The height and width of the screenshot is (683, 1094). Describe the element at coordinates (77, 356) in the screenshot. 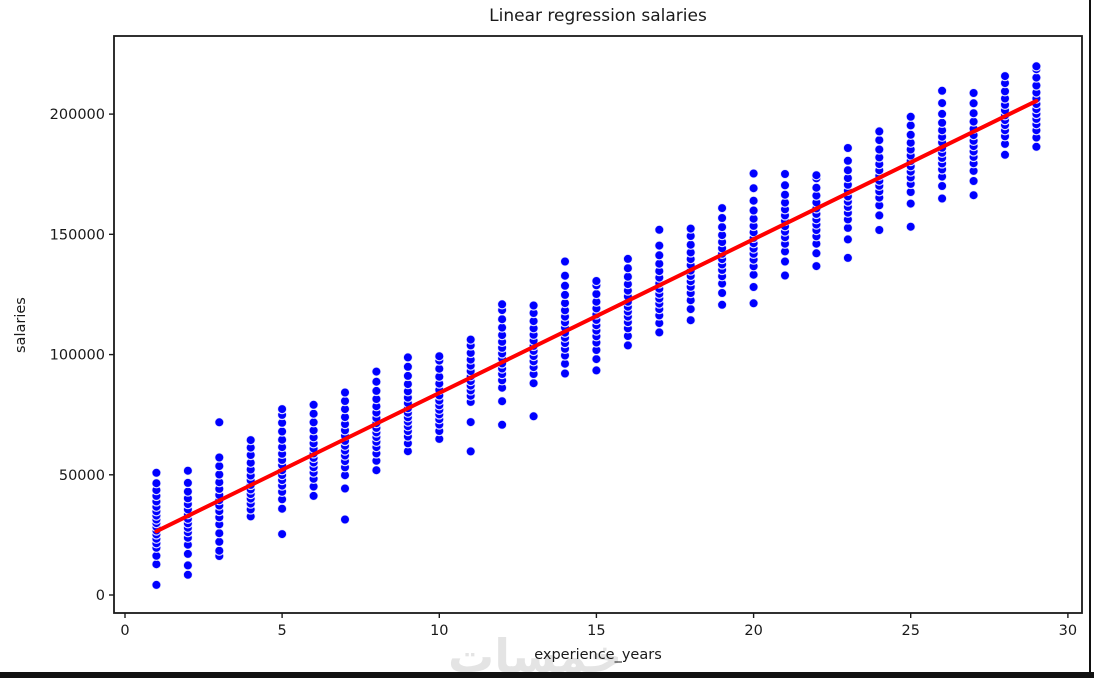

I see `y-tick-label: 100000` at that location.